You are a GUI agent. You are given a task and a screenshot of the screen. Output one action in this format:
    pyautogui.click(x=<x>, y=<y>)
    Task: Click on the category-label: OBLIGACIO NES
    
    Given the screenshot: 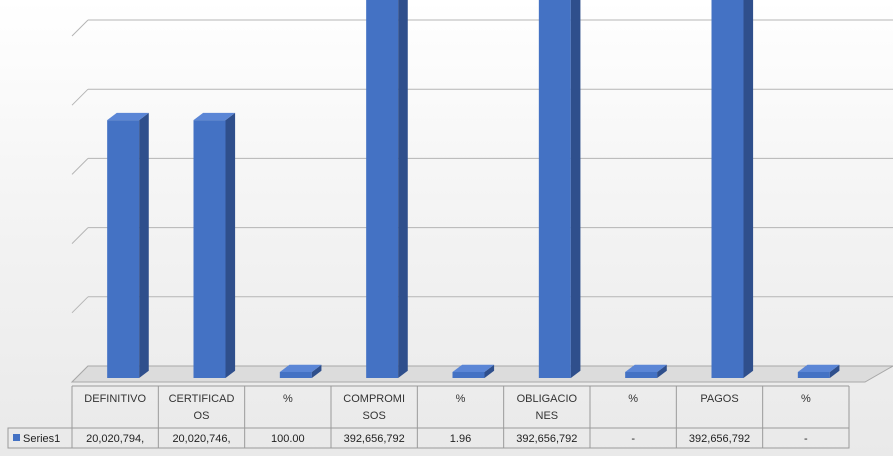 What is the action you would take?
    pyautogui.click(x=547, y=407)
    